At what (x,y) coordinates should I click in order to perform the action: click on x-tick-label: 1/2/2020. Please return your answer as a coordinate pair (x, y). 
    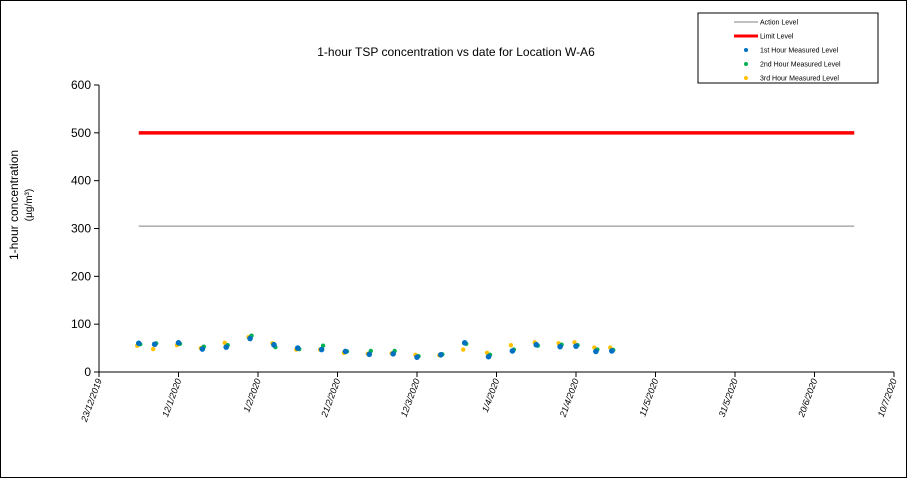
    Looking at the image, I should click on (251, 395).